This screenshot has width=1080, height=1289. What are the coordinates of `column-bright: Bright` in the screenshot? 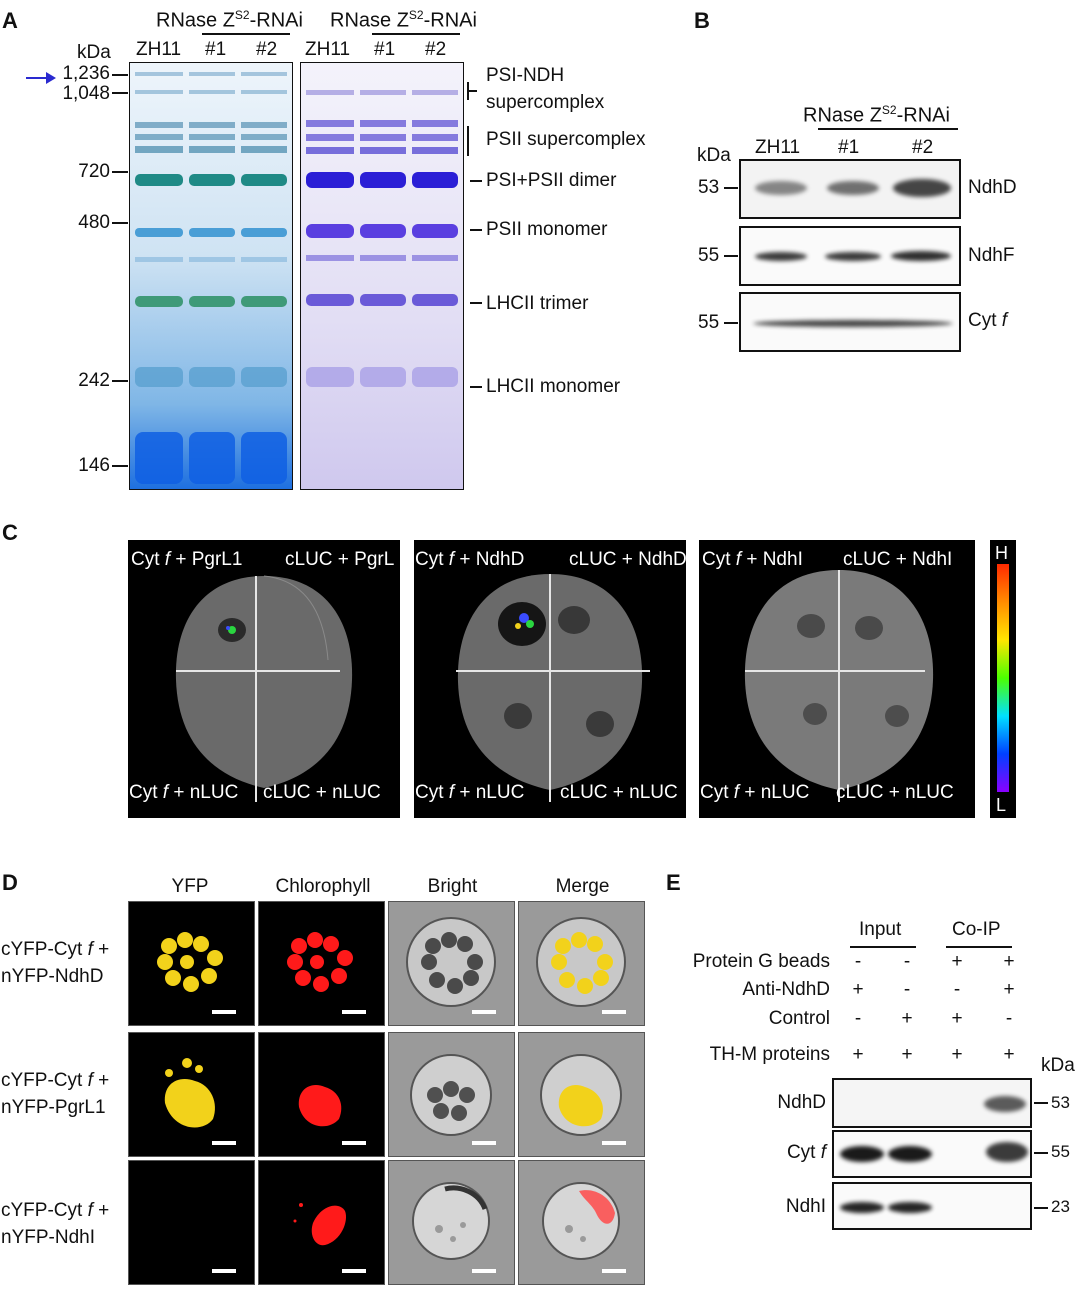 It's located at (452, 886).